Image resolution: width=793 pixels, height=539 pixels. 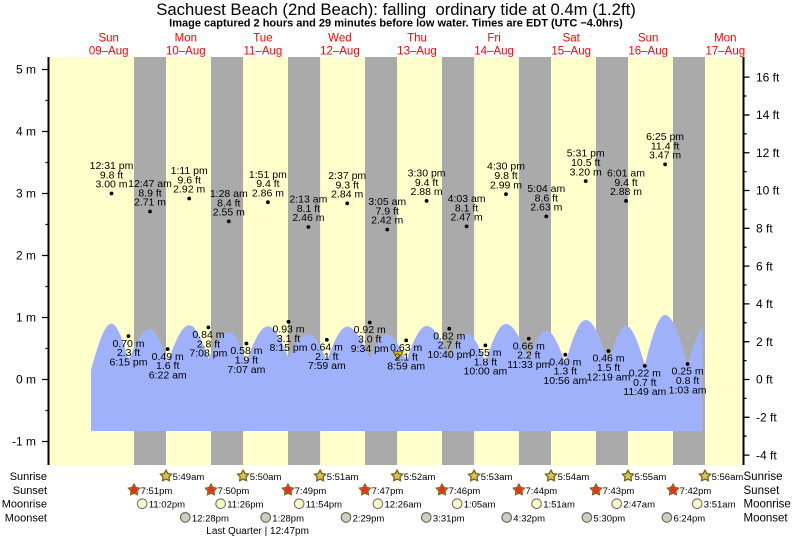 What do you see at coordinates (546, 208) in the screenshot?
I see `svg-text: 2.63 m` at bounding box center [546, 208].